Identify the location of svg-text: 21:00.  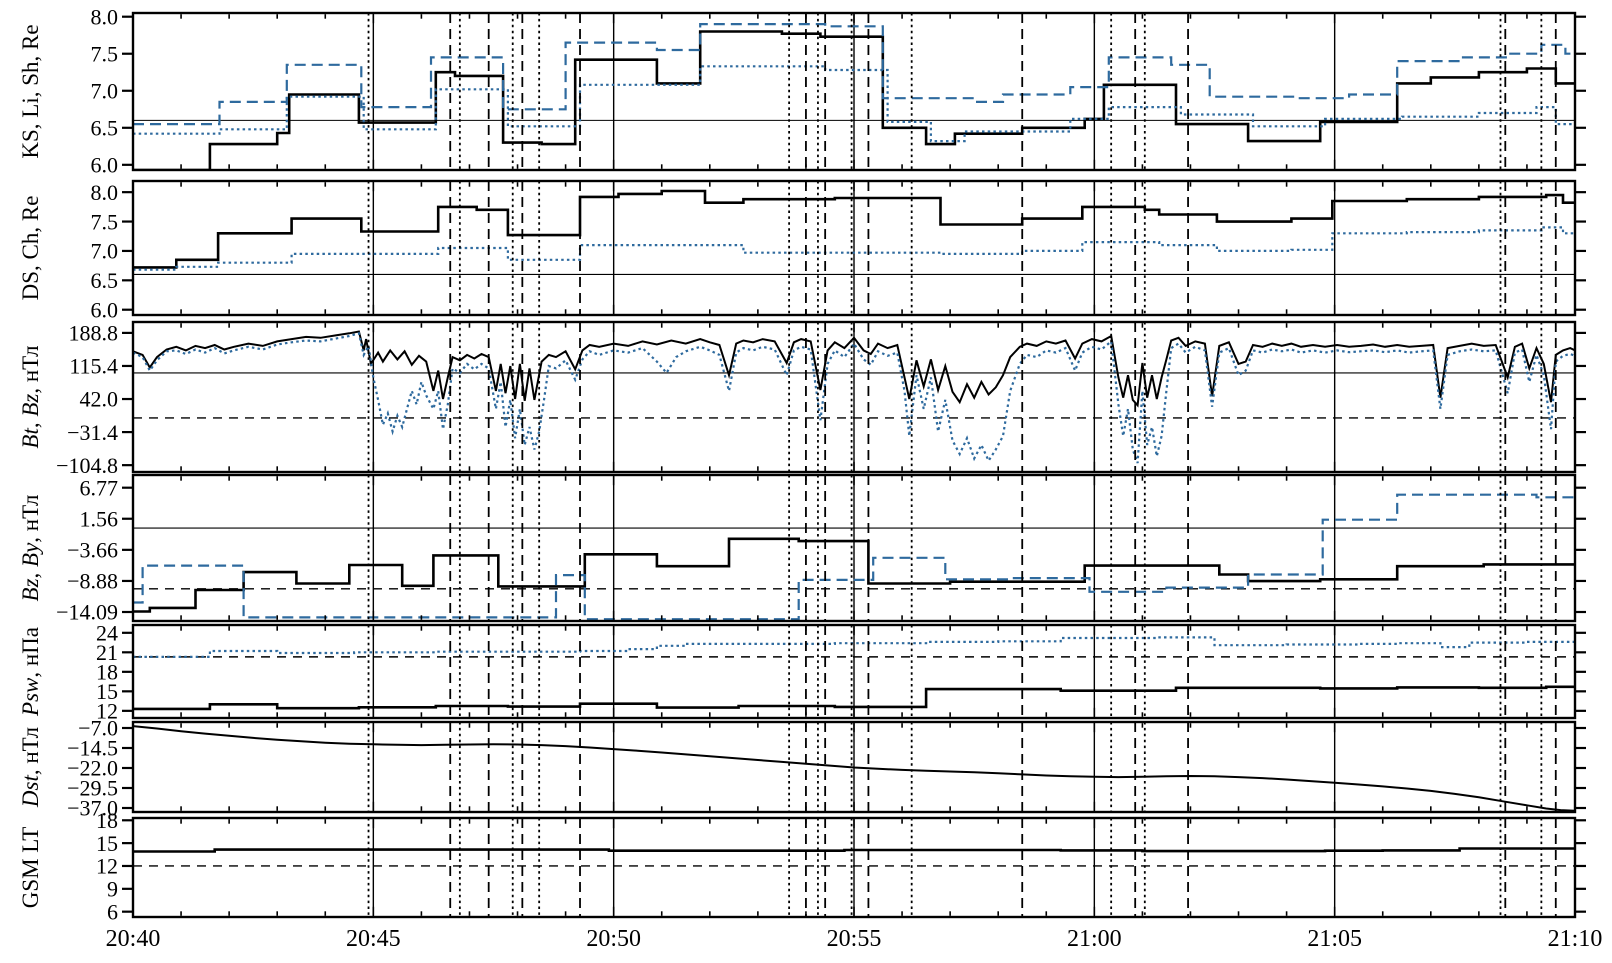
(1094, 939).